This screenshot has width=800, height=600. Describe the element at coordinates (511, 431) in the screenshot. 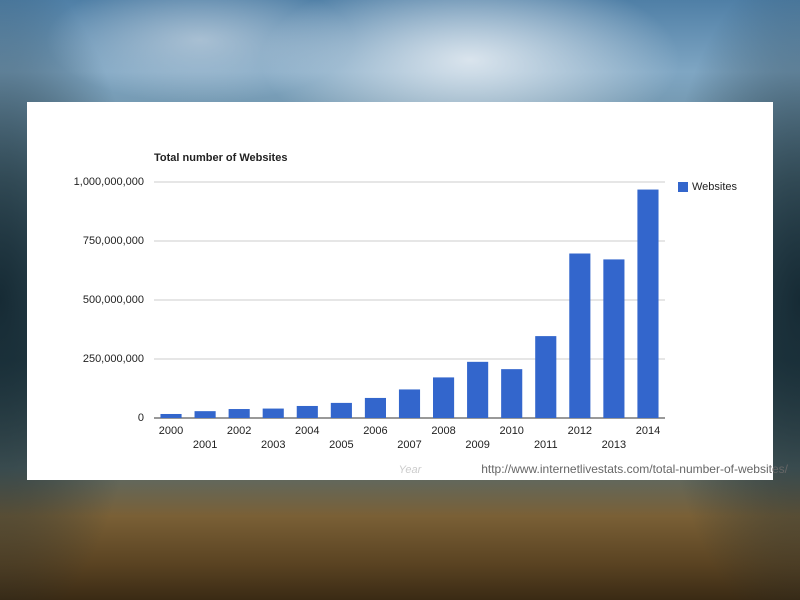

I see `x-tick-label: 2010` at that location.